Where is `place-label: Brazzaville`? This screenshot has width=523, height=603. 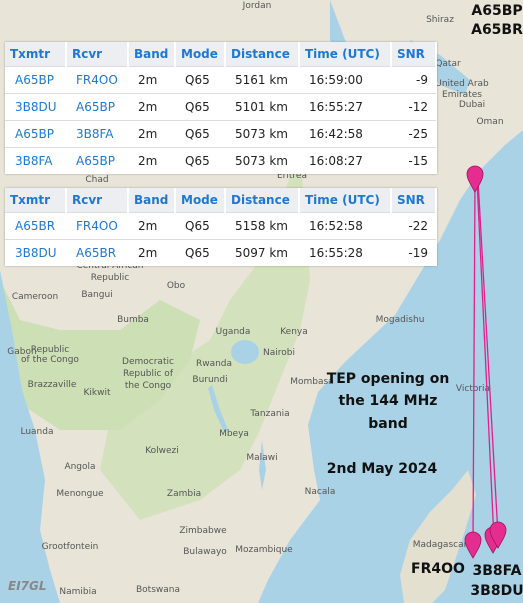
place-label: Brazzaville is located at coordinates (52, 385).